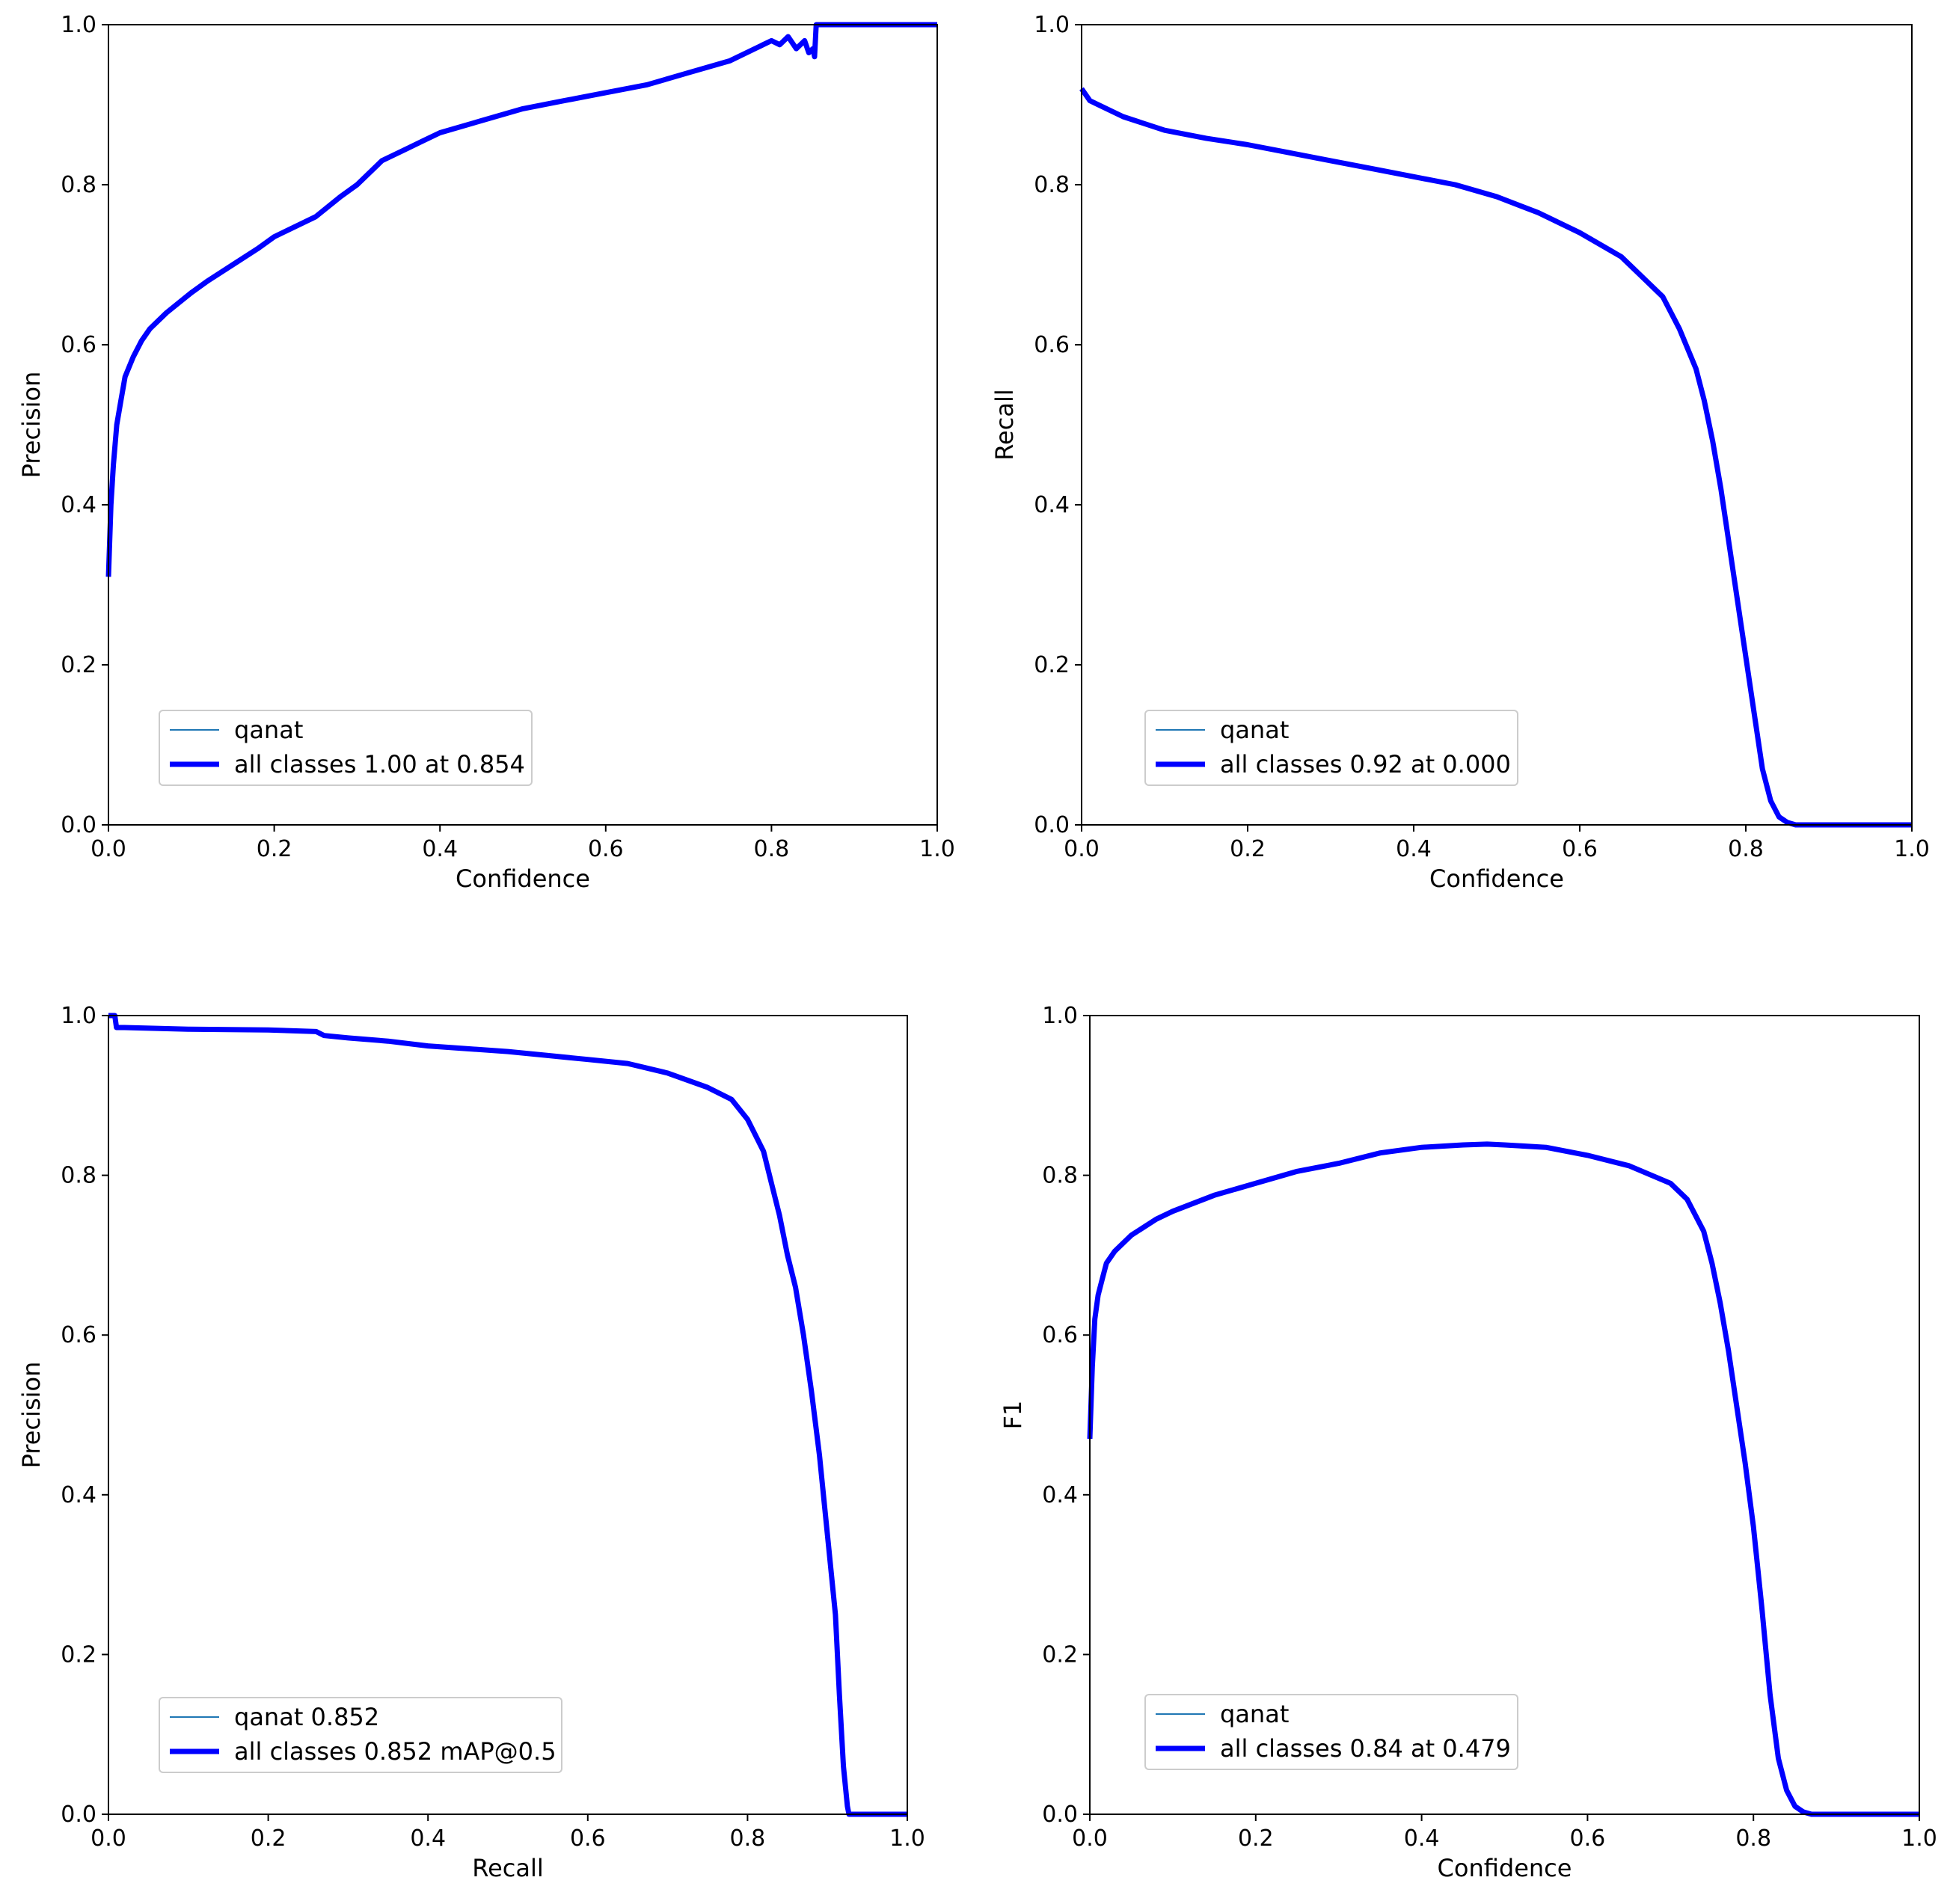 This screenshot has height=1904, width=1953. What do you see at coordinates (523, 879) in the screenshot?
I see `precision-confidence-x-axis-label: Confidence` at bounding box center [523, 879].